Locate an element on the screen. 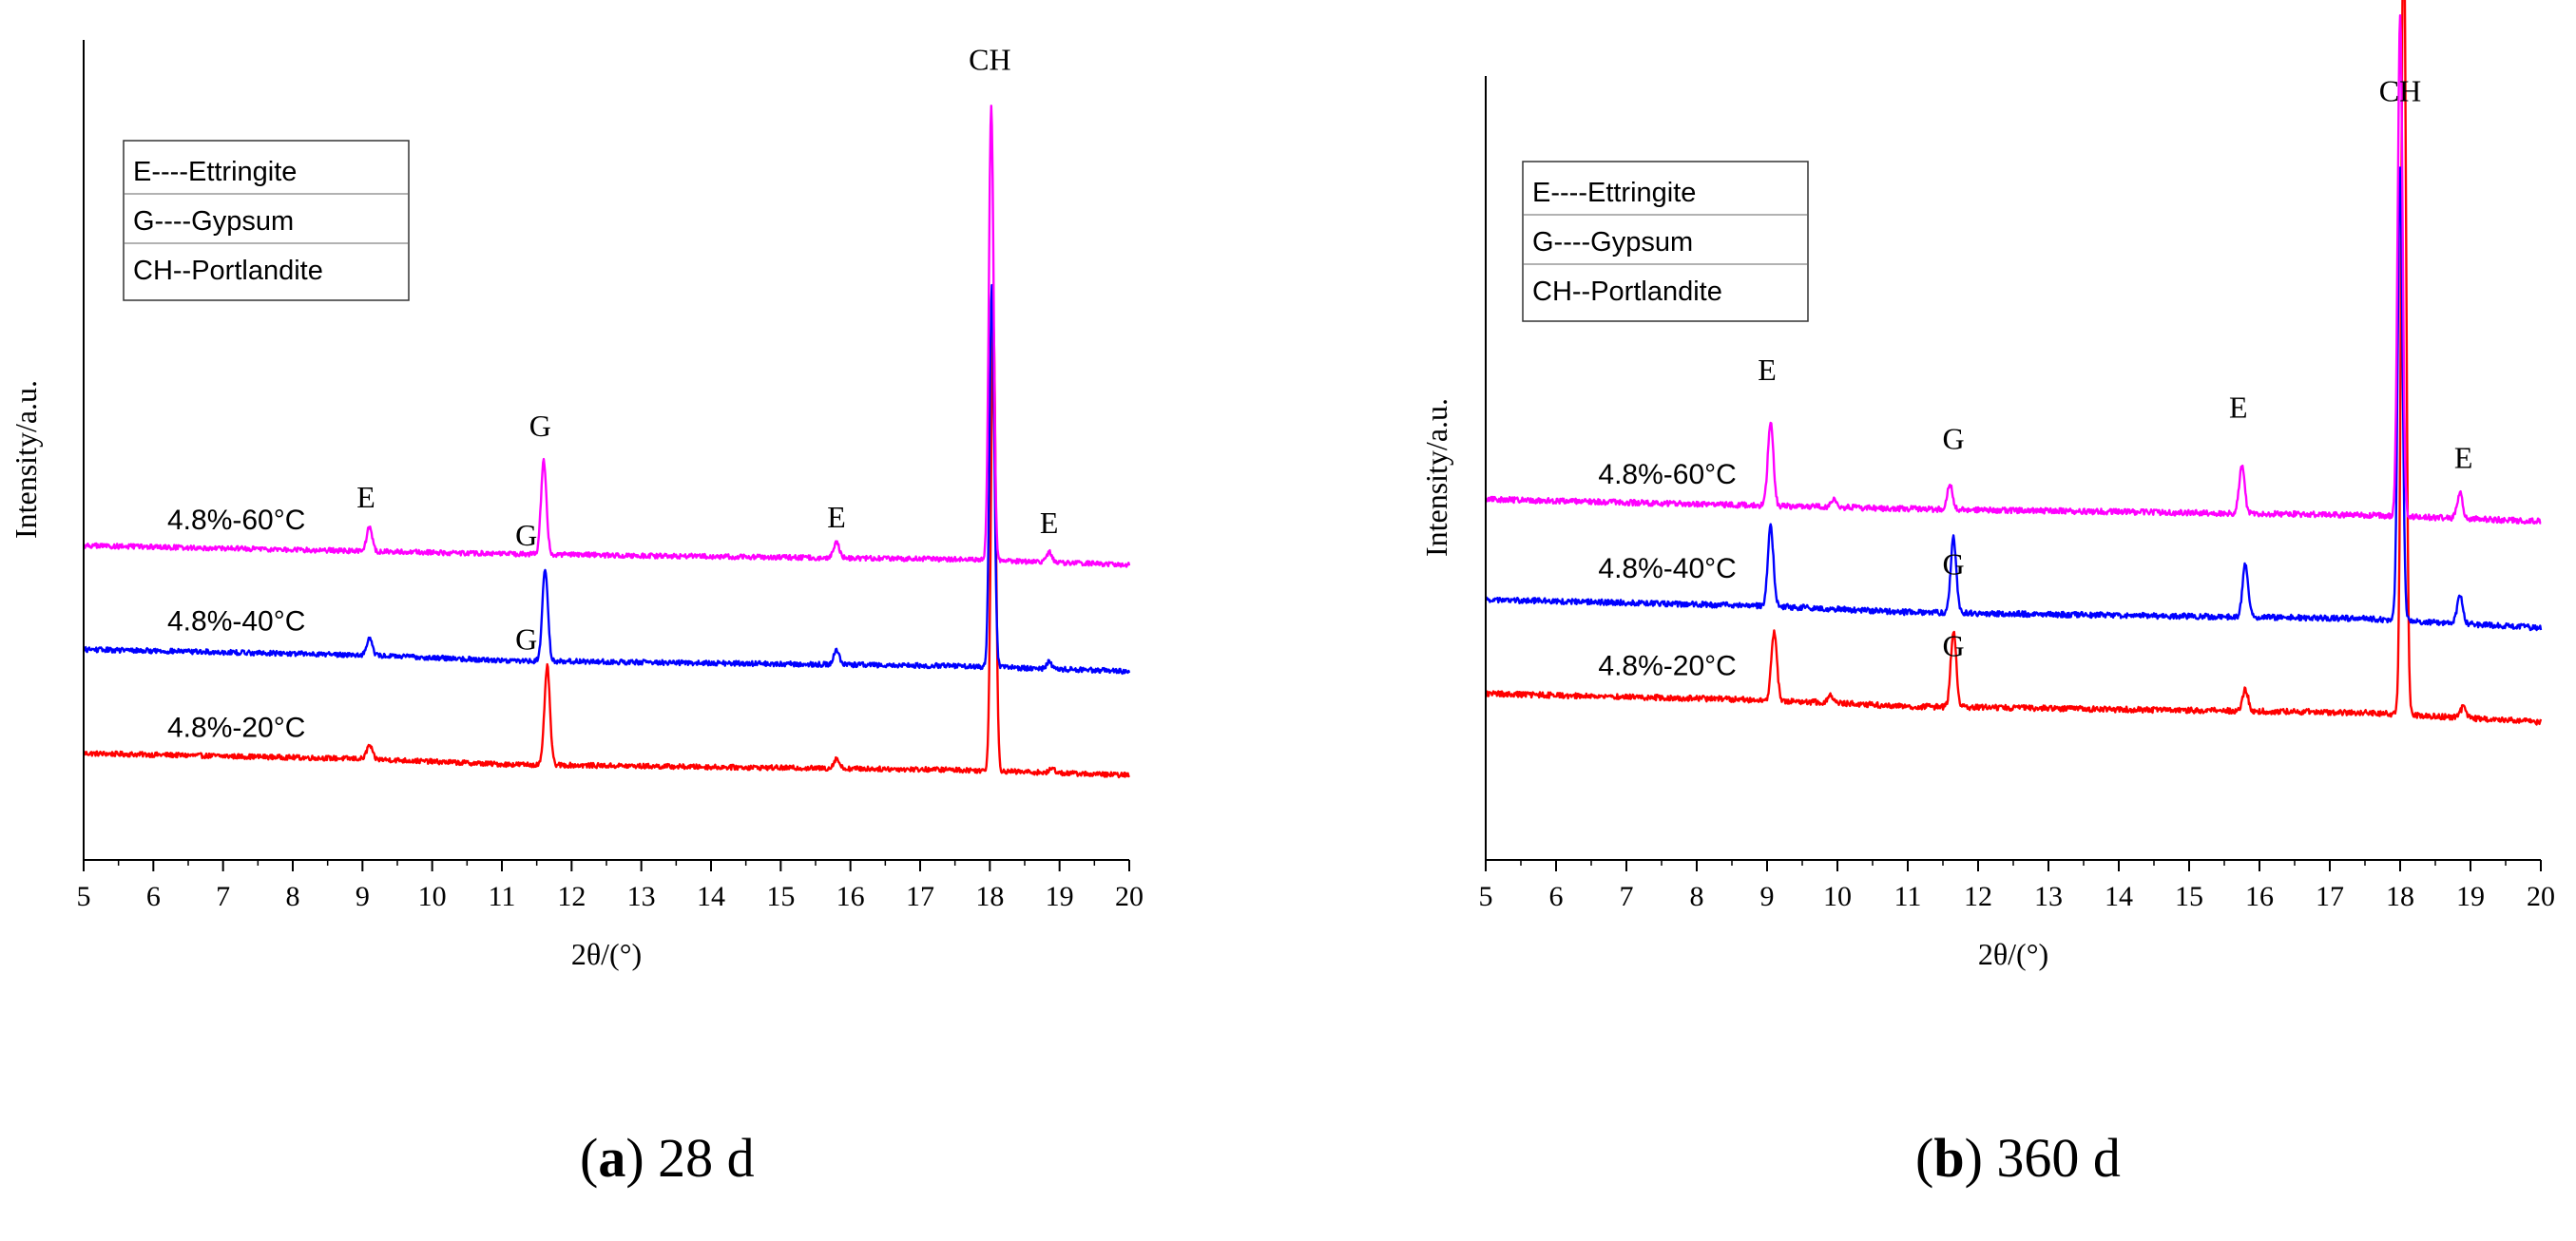  caption-a: (a) 28 d is located at coordinates (667, 1158).